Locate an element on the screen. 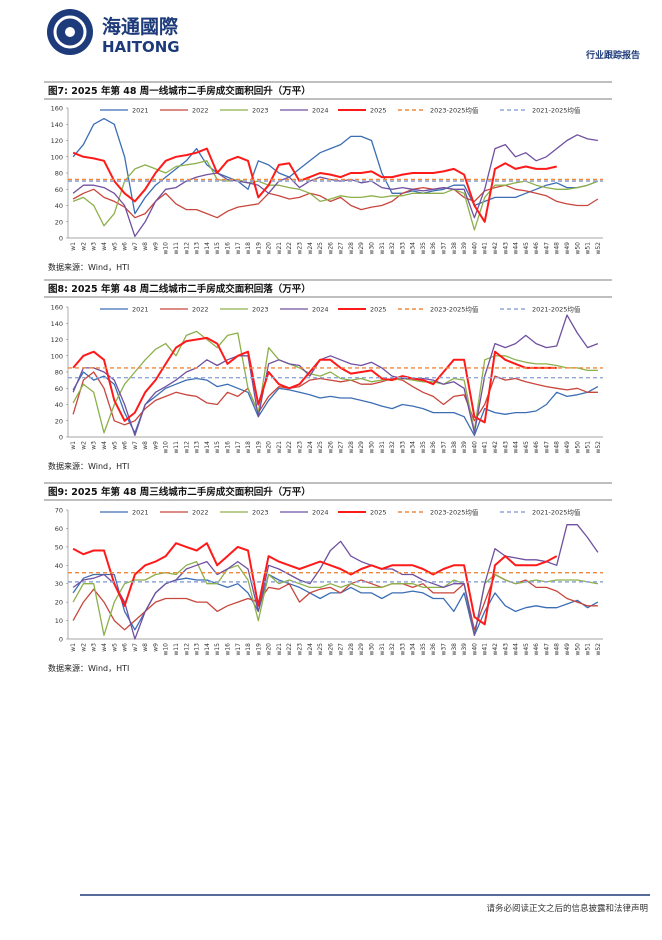 Image resolution: width=662 pixels, height=940 pixels. x-tick-label: w2 is located at coordinates (83, 445).